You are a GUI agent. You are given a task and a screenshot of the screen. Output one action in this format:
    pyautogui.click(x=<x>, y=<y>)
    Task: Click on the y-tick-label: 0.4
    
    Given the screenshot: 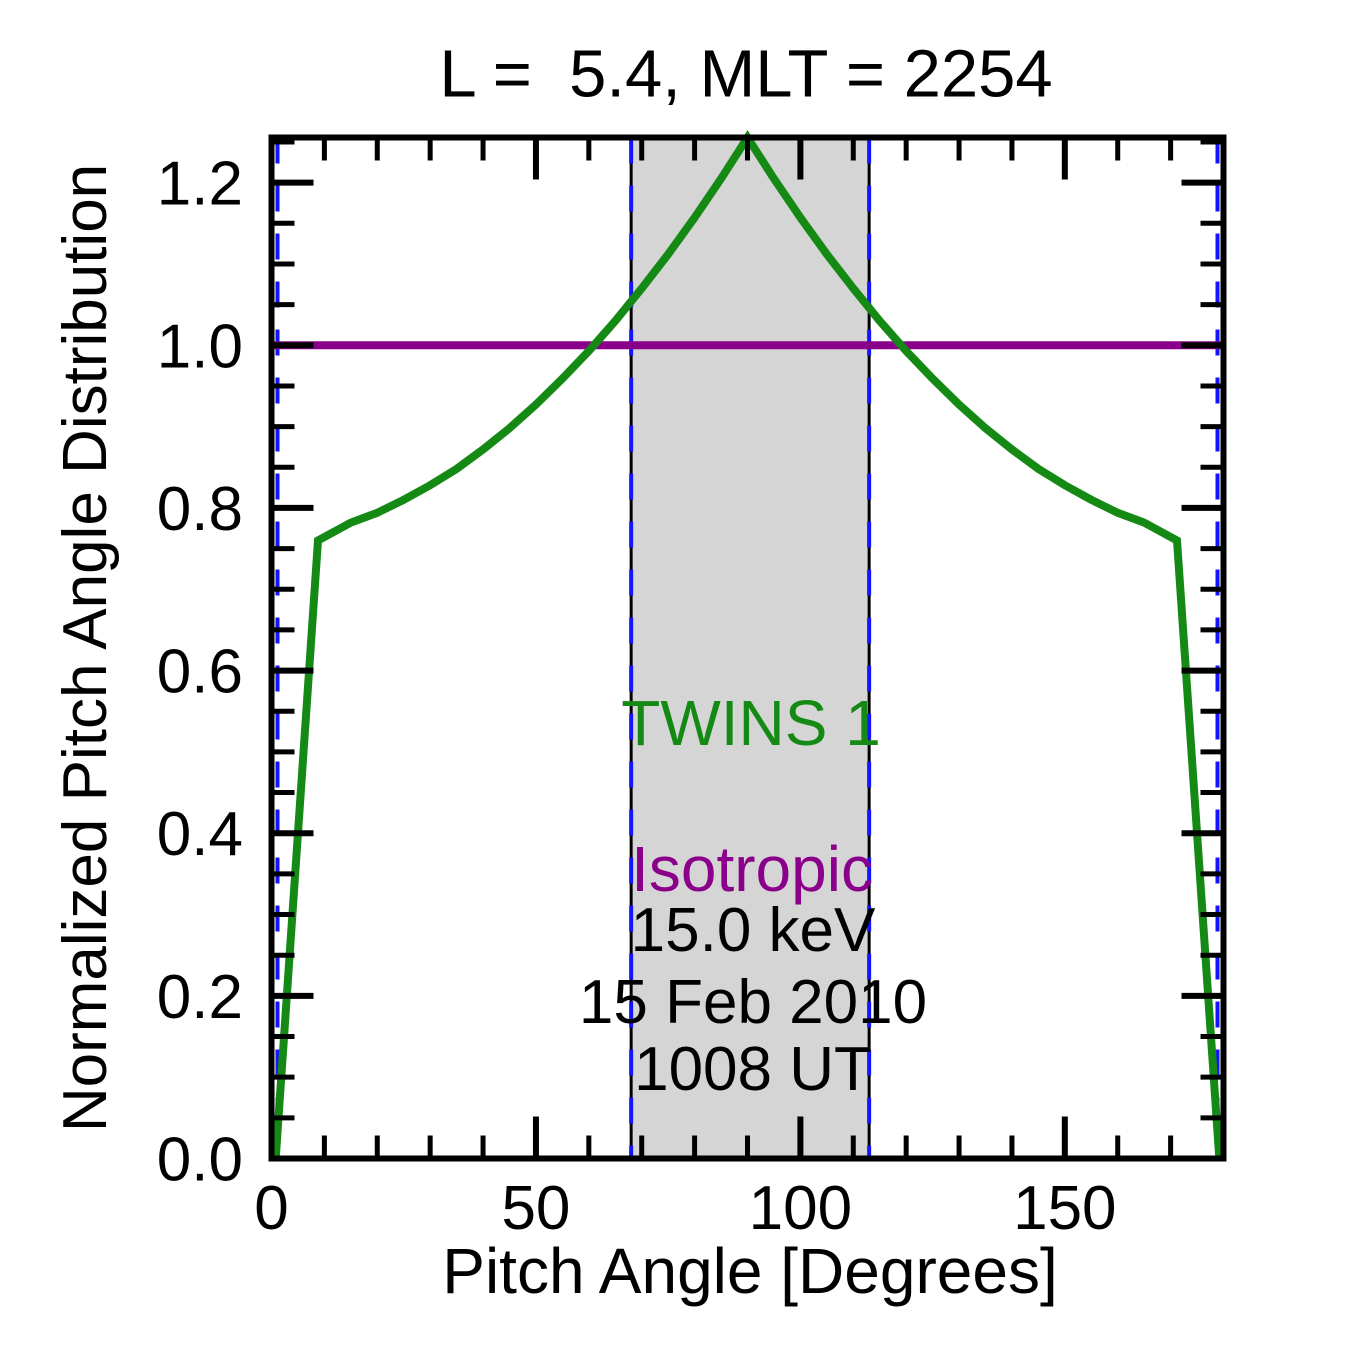 What is the action you would take?
    pyautogui.click(x=200, y=834)
    